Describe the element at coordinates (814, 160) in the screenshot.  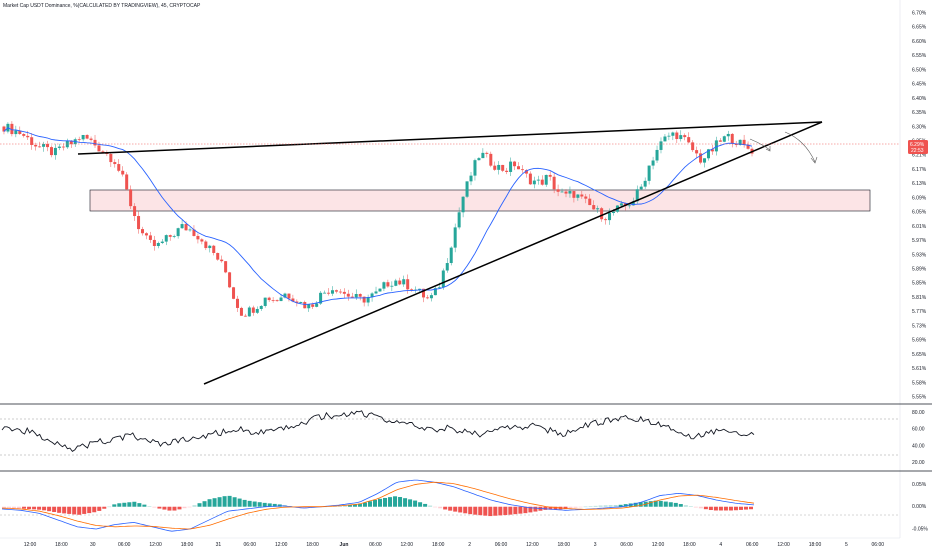
I see `projection-arrowhead` at that location.